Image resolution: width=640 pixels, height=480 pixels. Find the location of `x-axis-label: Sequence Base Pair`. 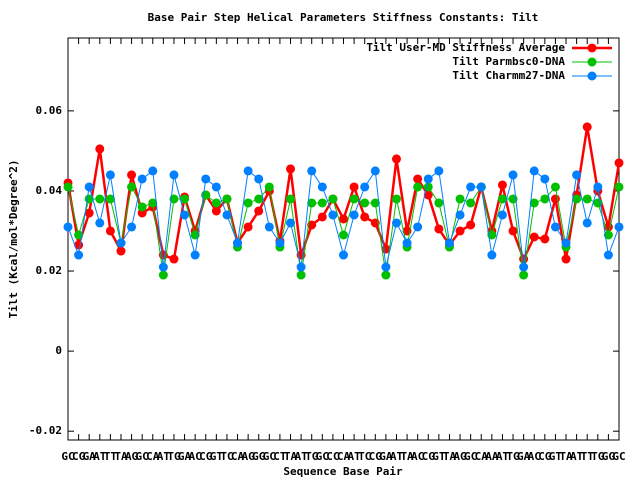

x-axis-label: Sequence Base Pair is located at coordinates (343, 471).